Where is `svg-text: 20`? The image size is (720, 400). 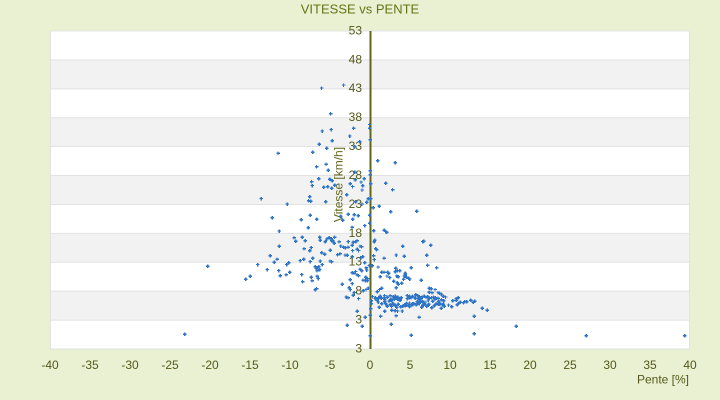
svg-text: 20 is located at coordinates (530, 365).